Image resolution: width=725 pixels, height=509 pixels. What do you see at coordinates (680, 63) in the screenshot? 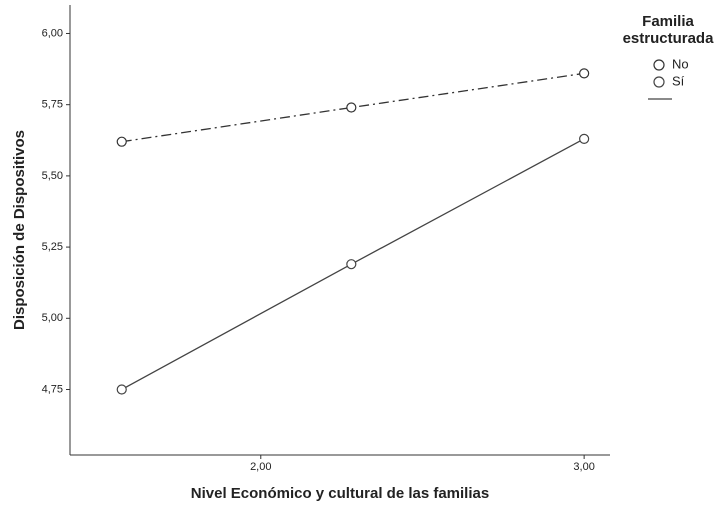
I see `legend-label: No` at bounding box center [680, 63].